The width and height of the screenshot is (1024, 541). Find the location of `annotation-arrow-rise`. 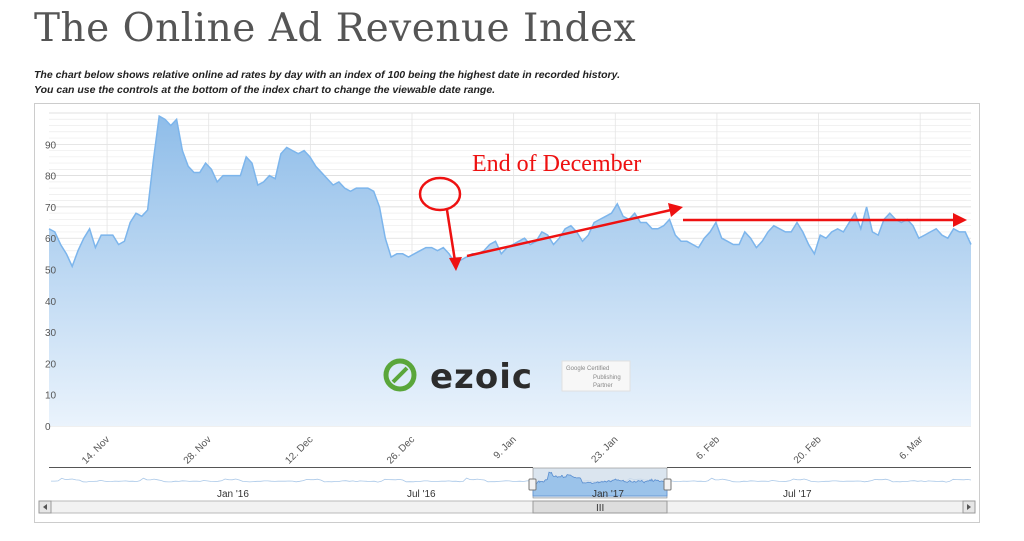

annotation-arrow-rise is located at coordinates (569, 233).